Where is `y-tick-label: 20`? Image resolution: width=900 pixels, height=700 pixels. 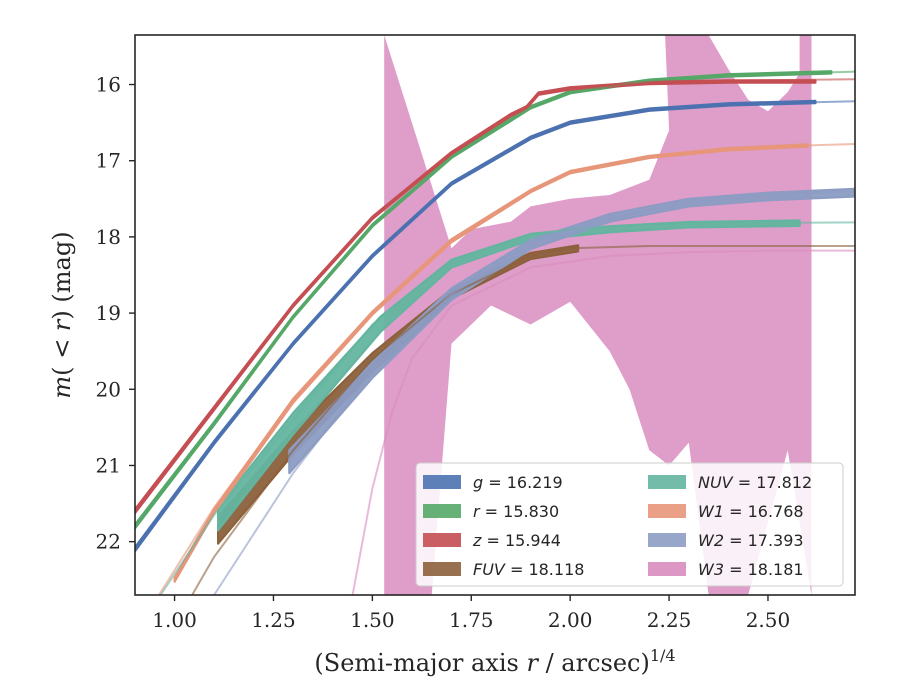 y-tick-label: 20 is located at coordinates (108, 389).